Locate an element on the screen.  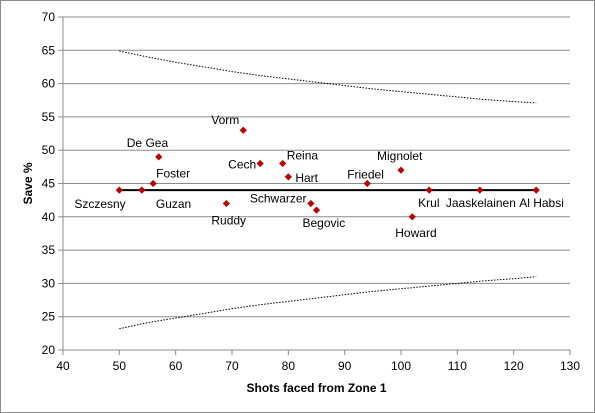
point-label-vorm: Vorm is located at coordinates (225, 120).